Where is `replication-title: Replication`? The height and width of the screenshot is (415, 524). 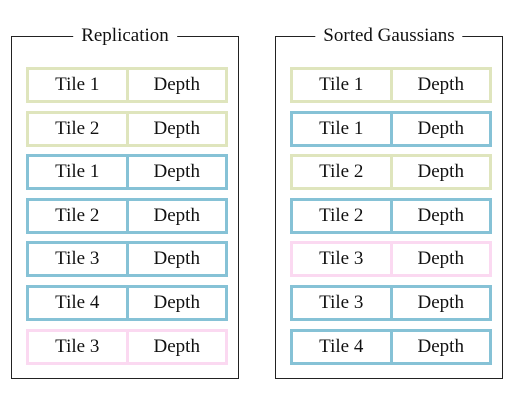 replication-title: Replication is located at coordinates (125, 36).